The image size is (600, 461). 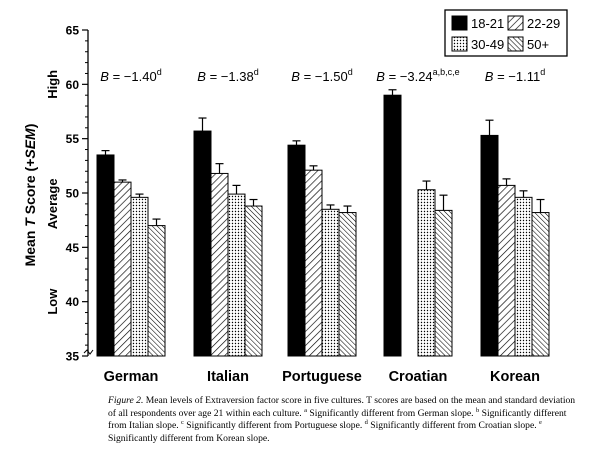 I want to click on x-category-label: Italian, so click(x=228, y=377).